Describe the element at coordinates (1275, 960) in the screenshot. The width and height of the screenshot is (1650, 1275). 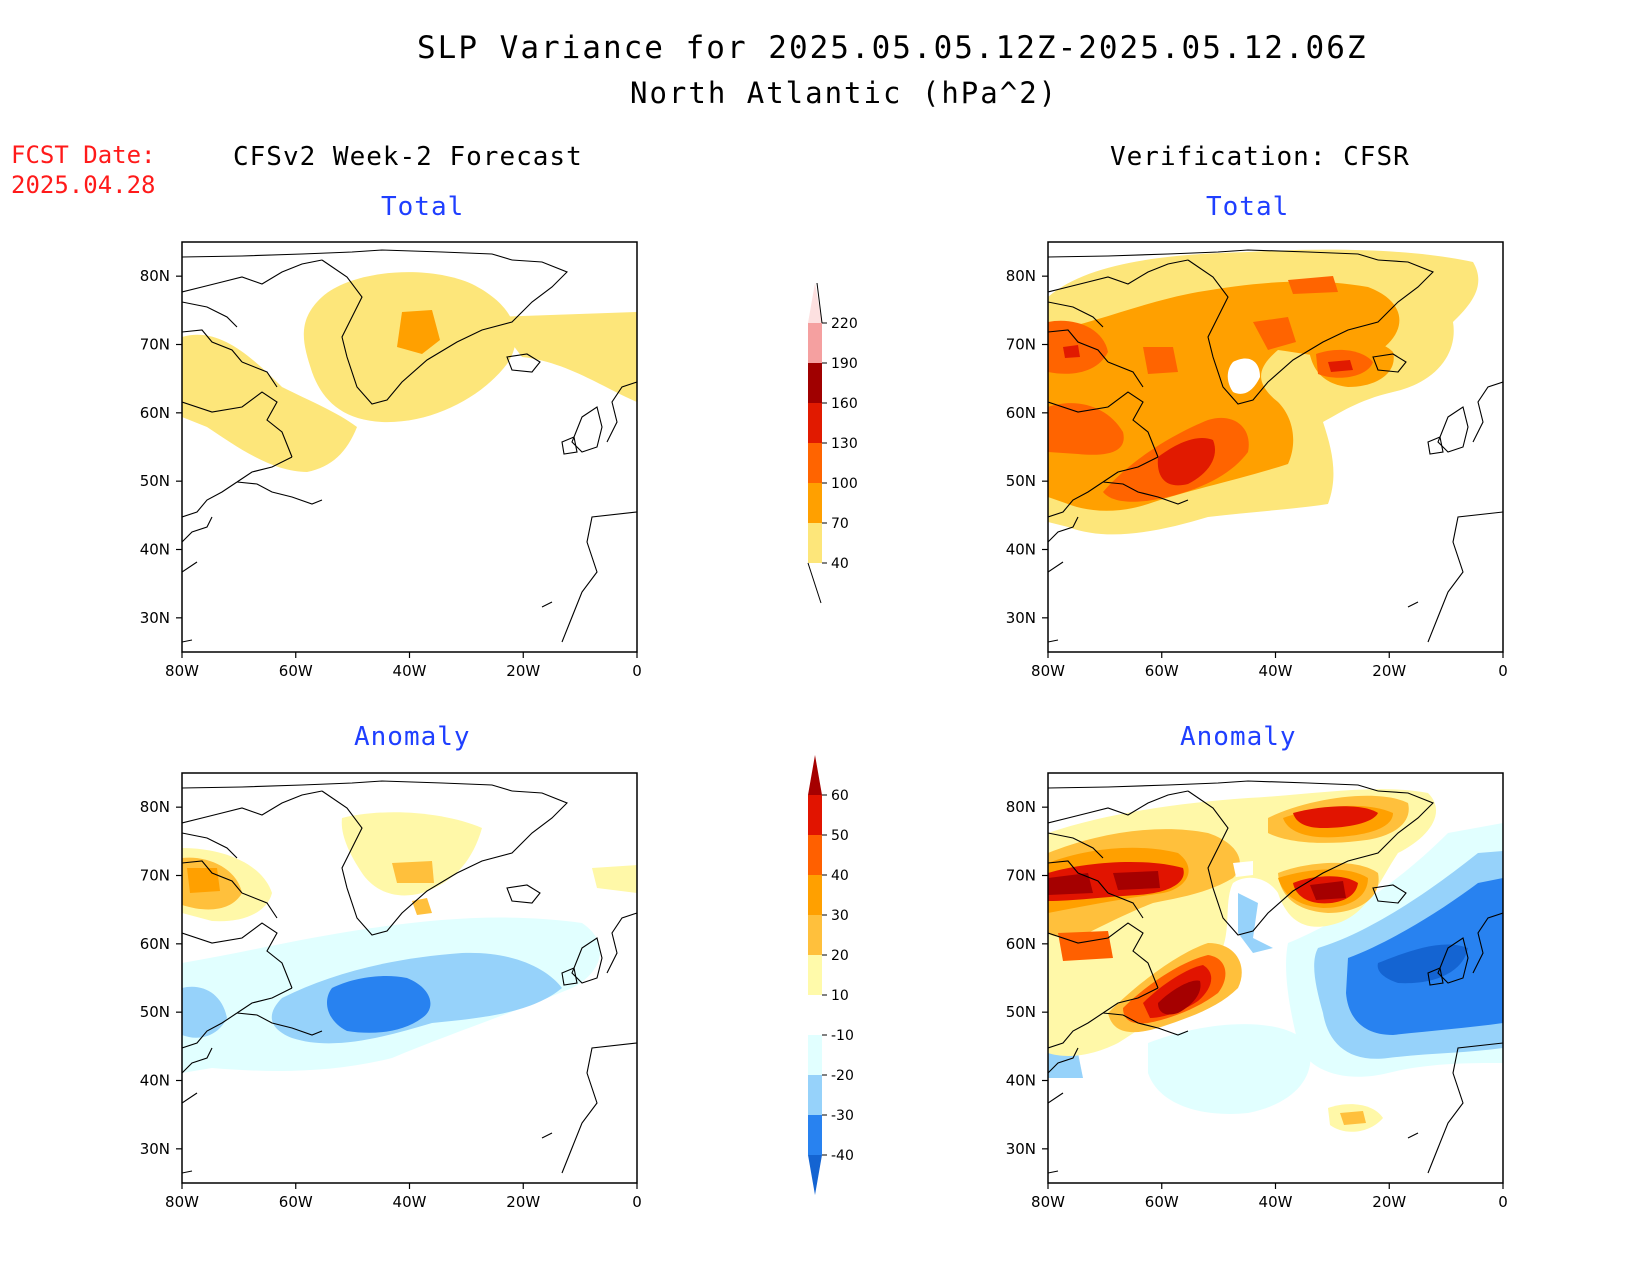
I see `shading-verification-anomaly` at that location.